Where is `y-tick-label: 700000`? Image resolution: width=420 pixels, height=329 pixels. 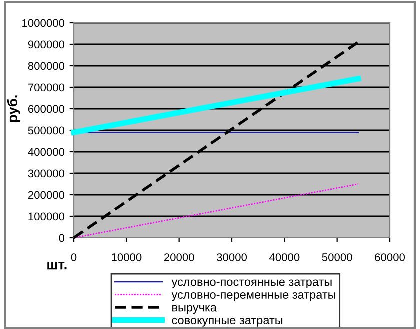 y-tick-label: 700000 is located at coordinates (46, 88).